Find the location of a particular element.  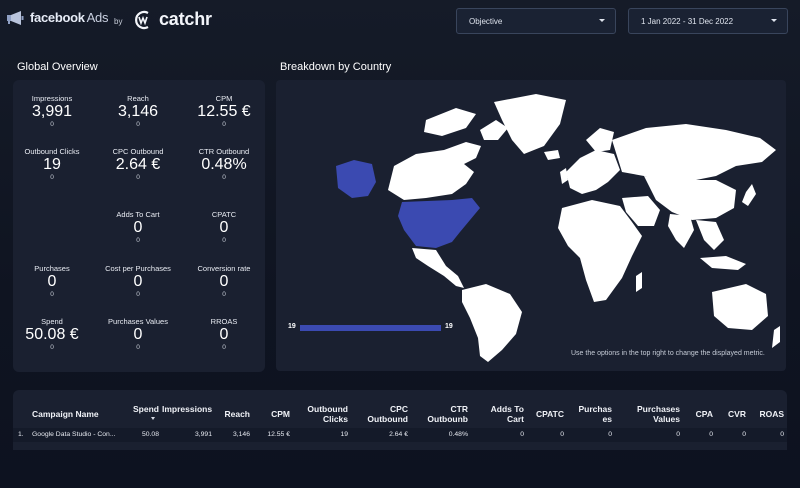

country-australia is located at coordinates (740, 307).